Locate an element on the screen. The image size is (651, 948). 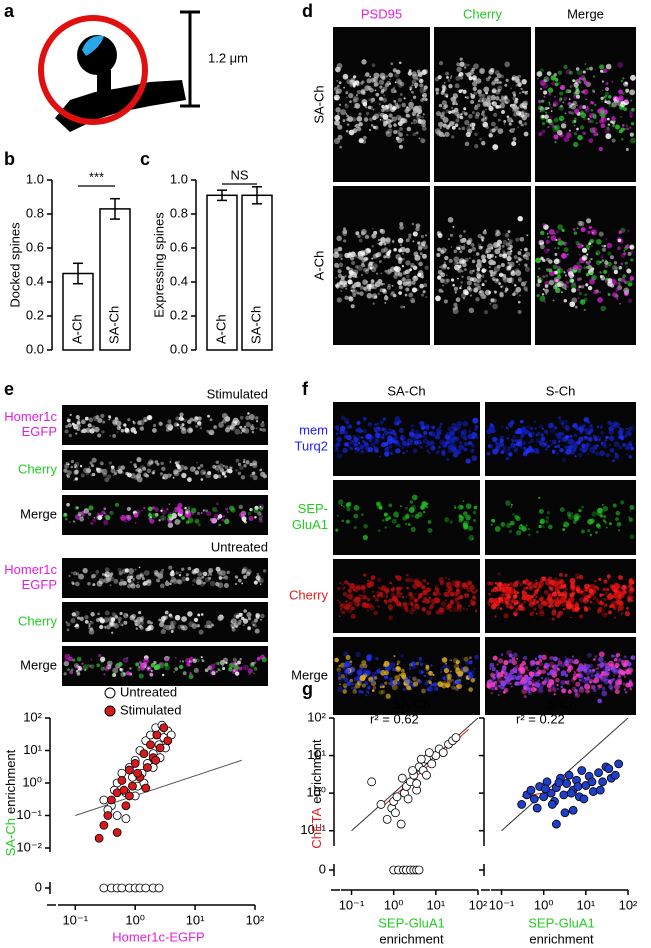
x-tick-label: 10⁻¹ is located at coordinates (502, 904).